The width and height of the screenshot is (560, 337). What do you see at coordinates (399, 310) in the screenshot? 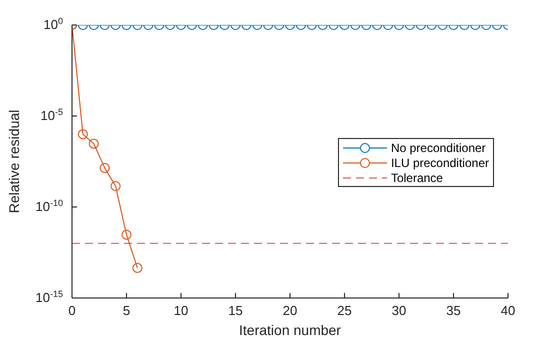
I see `x-tick-label: 30` at bounding box center [399, 310].